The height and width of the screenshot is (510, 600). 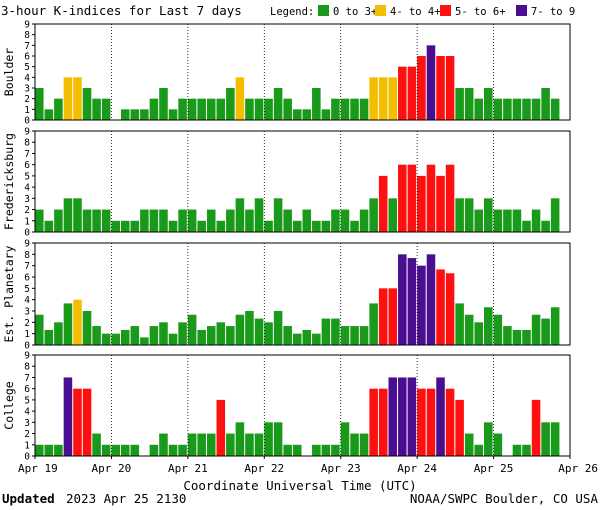 What do you see at coordinates (553, 12) in the screenshot?
I see `legend-entry: 7- to 9` at bounding box center [553, 12].